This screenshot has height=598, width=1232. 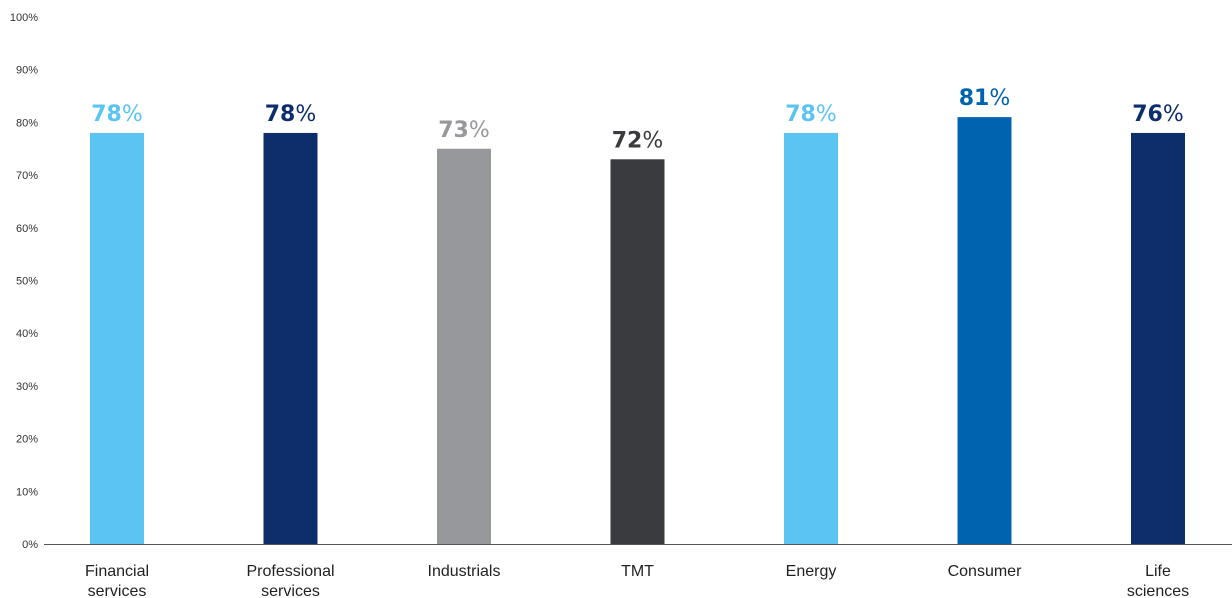 I want to click on x-tick-label: Consumer, so click(x=985, y=571).